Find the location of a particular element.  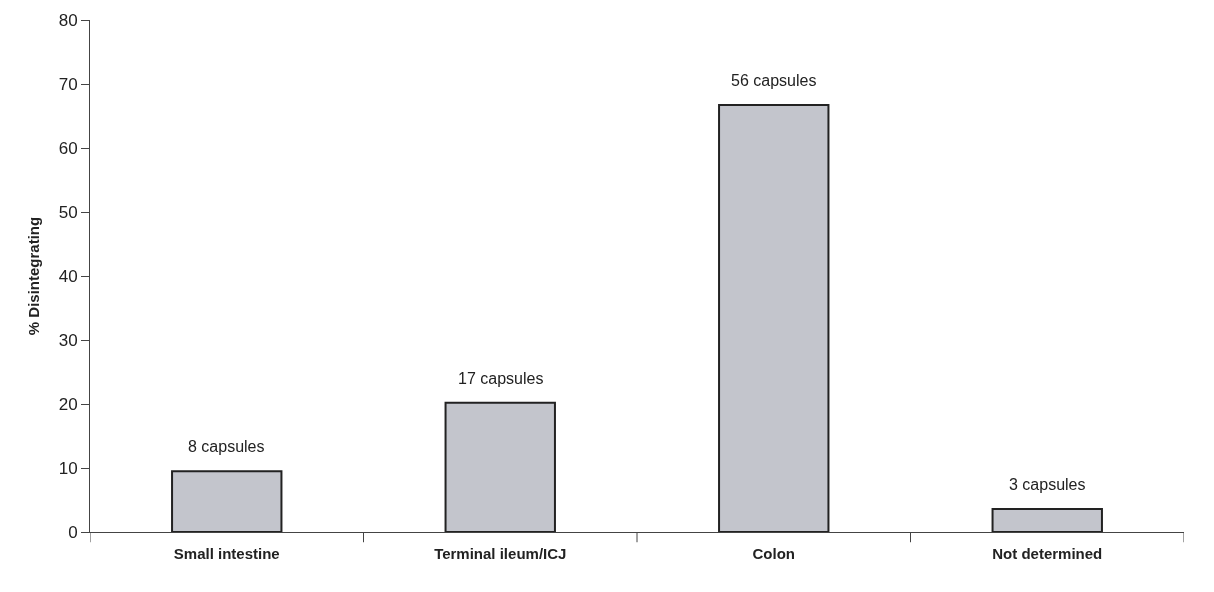

y-tick-label: 20 is located at coordinates (68, 404).